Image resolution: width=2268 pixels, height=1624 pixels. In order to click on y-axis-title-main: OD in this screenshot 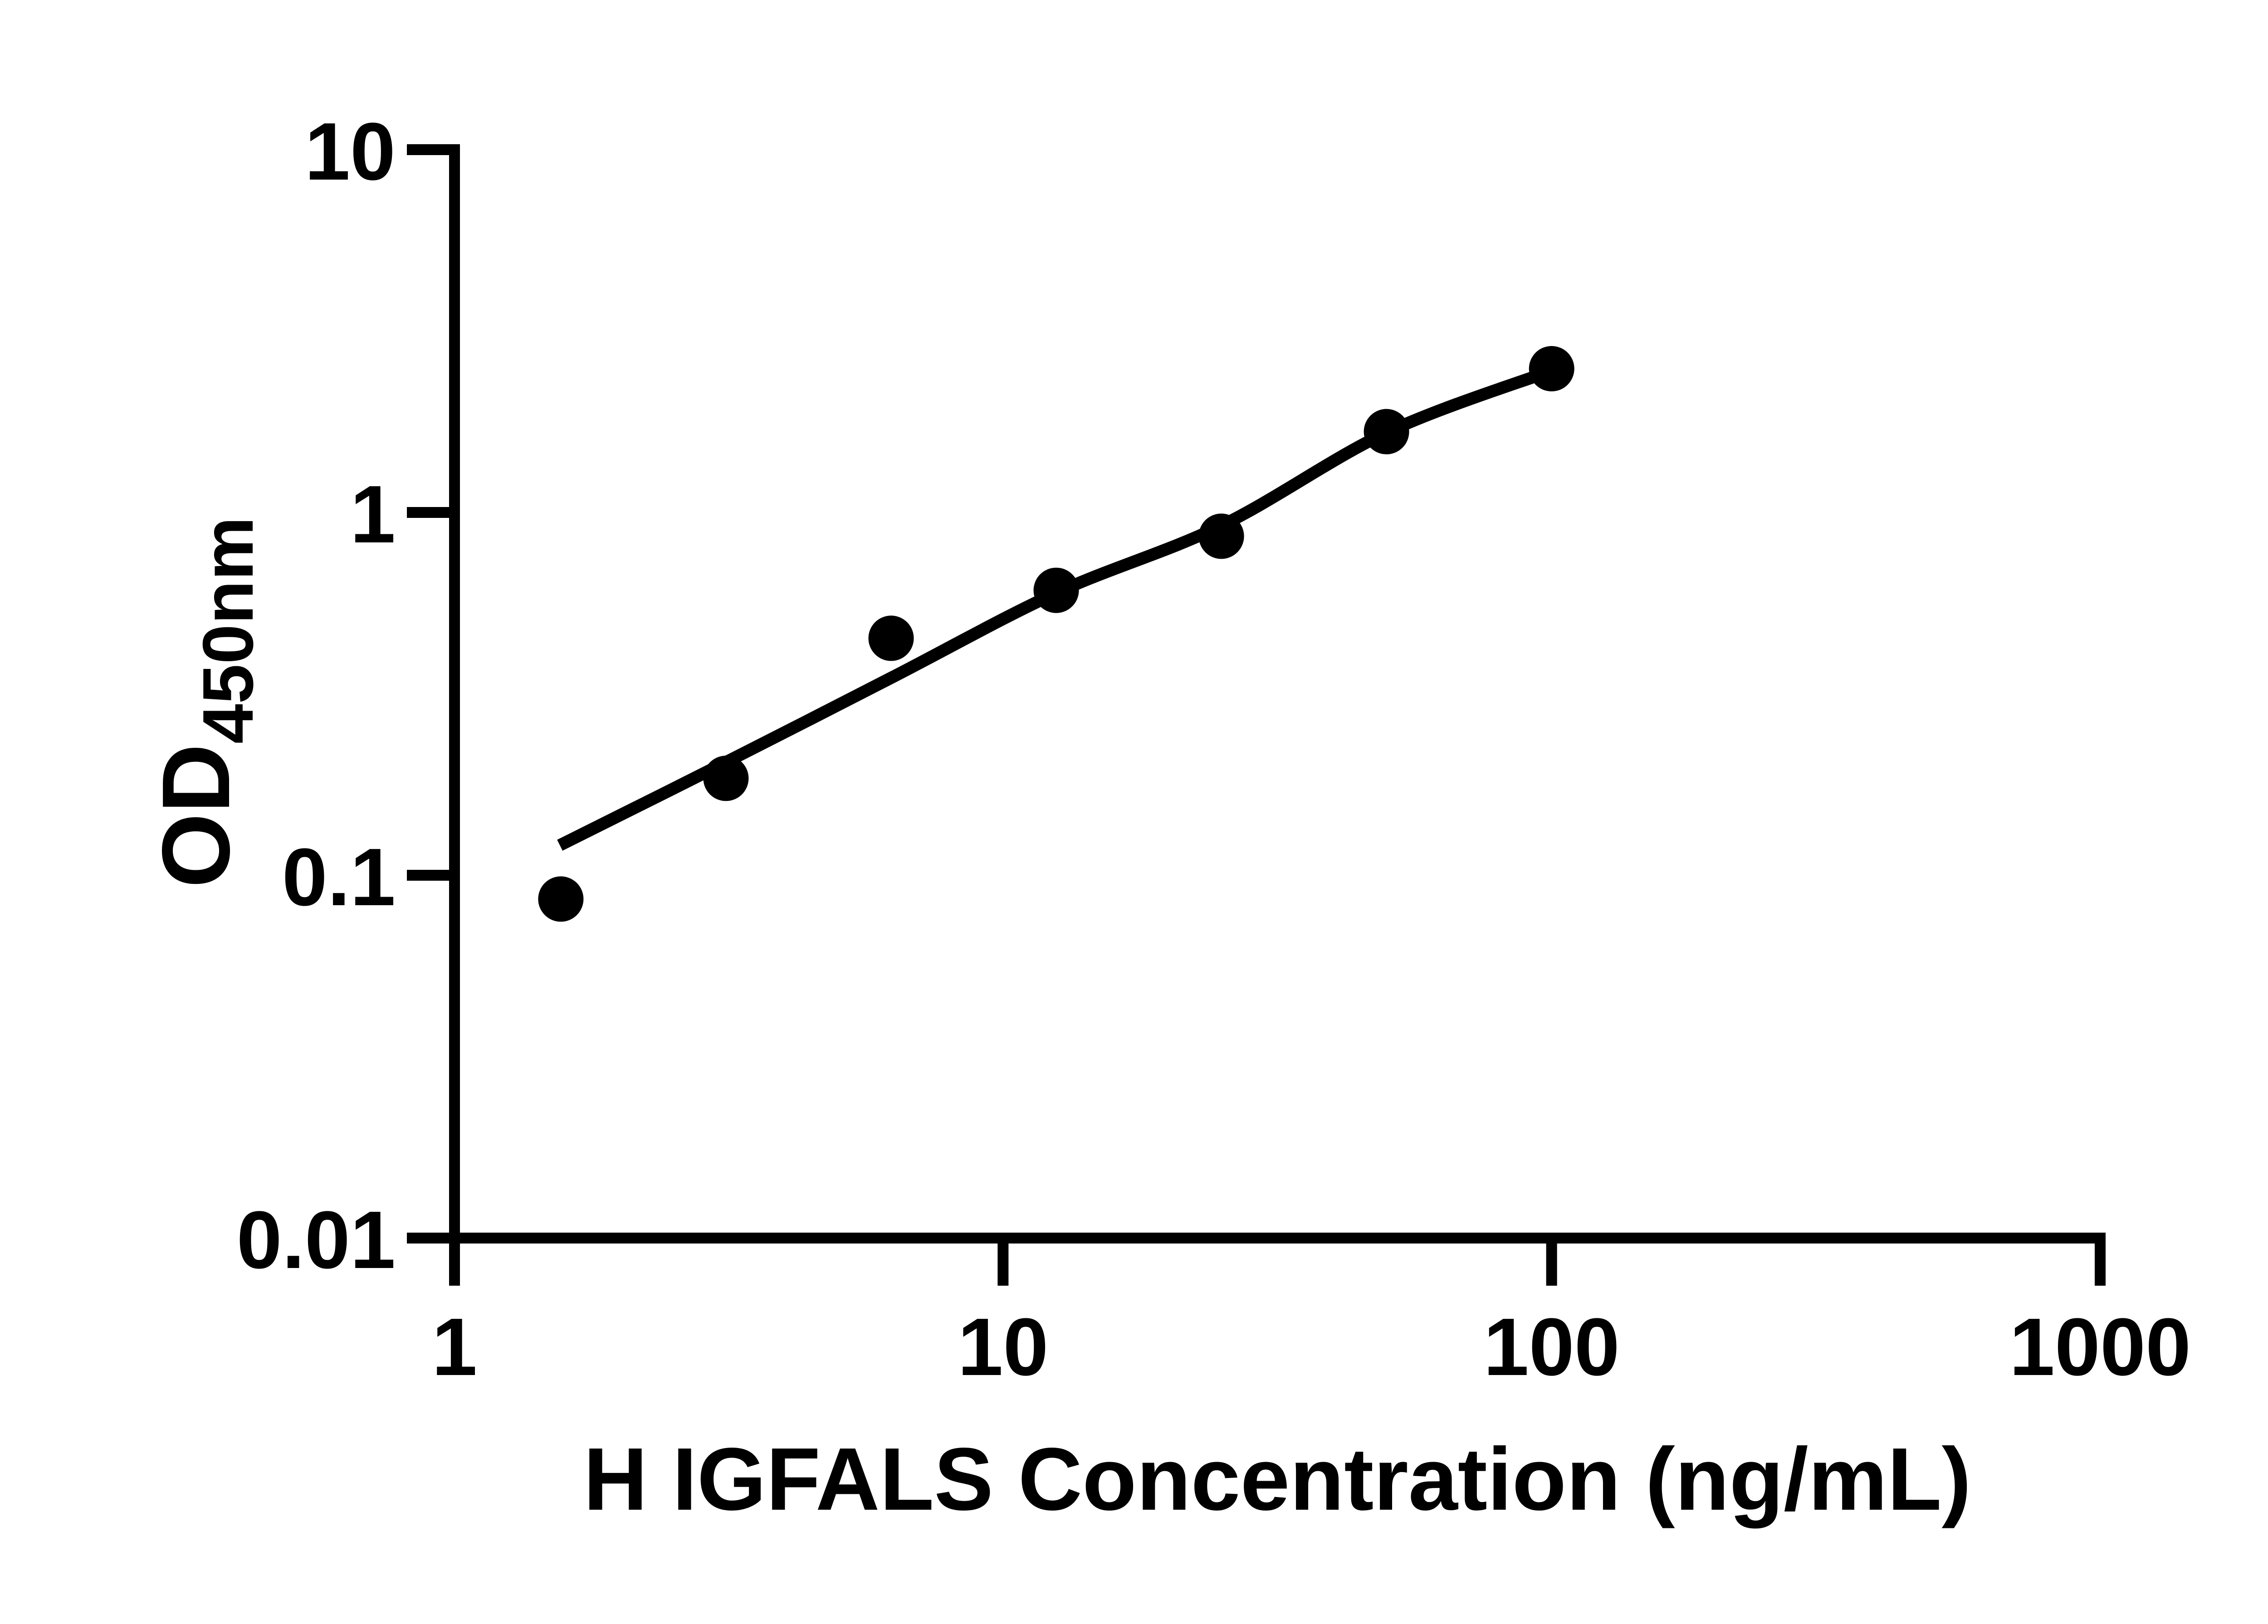, I will do `click(195, 816)`.